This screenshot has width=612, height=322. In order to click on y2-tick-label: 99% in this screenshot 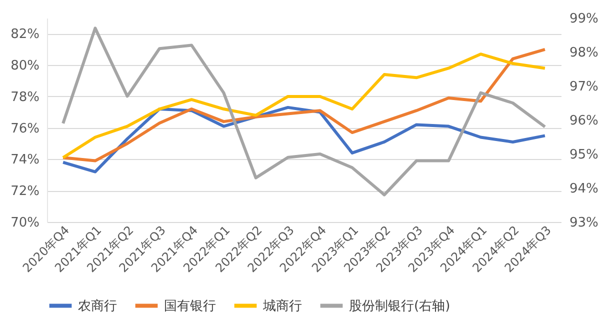, I will do `click(584, 19)`.